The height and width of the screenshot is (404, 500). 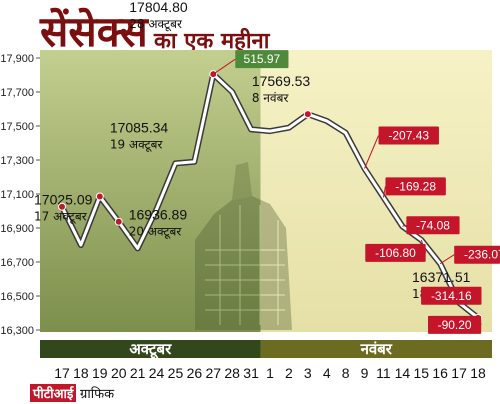 What do you see at coordinates (97, 394) in the screenshot?
I see `credit-label: ग्राफिक` at bounding box center [97, 394].